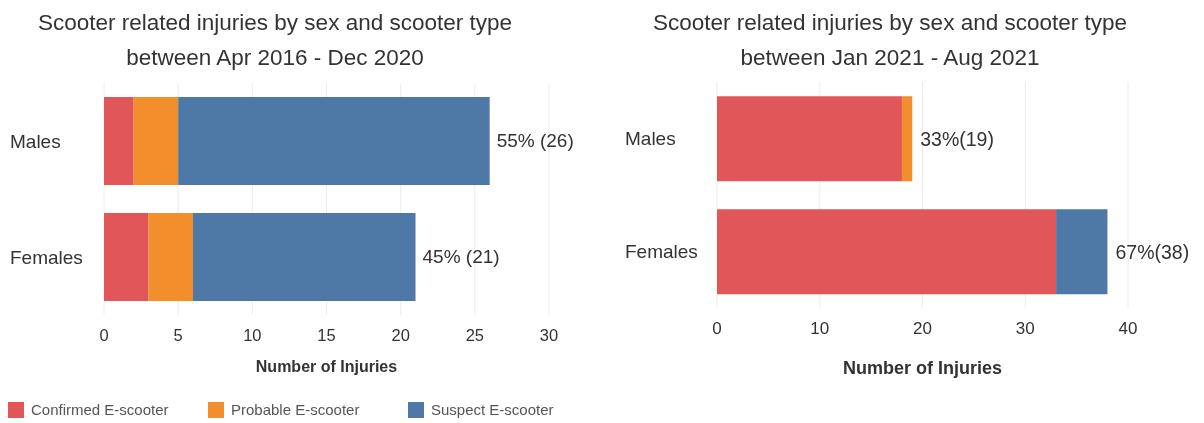 The height and width of the screenshot is (423, 1204). Describe the element at coordinates (492, 409) in the screenshot. I see `legend-label: Suspect E-scooter` at that location.